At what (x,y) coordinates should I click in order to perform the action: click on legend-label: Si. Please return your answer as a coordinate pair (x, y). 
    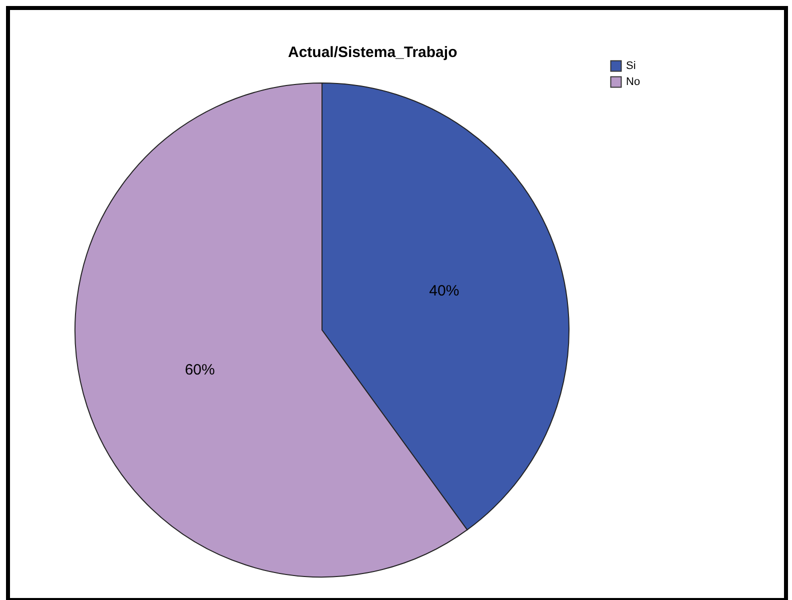
    Looking at the image, I should click on (631, 66).